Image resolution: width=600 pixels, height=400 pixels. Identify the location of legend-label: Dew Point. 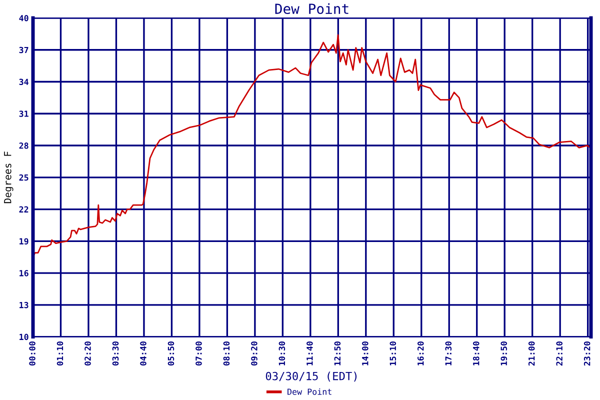
(310, 391).